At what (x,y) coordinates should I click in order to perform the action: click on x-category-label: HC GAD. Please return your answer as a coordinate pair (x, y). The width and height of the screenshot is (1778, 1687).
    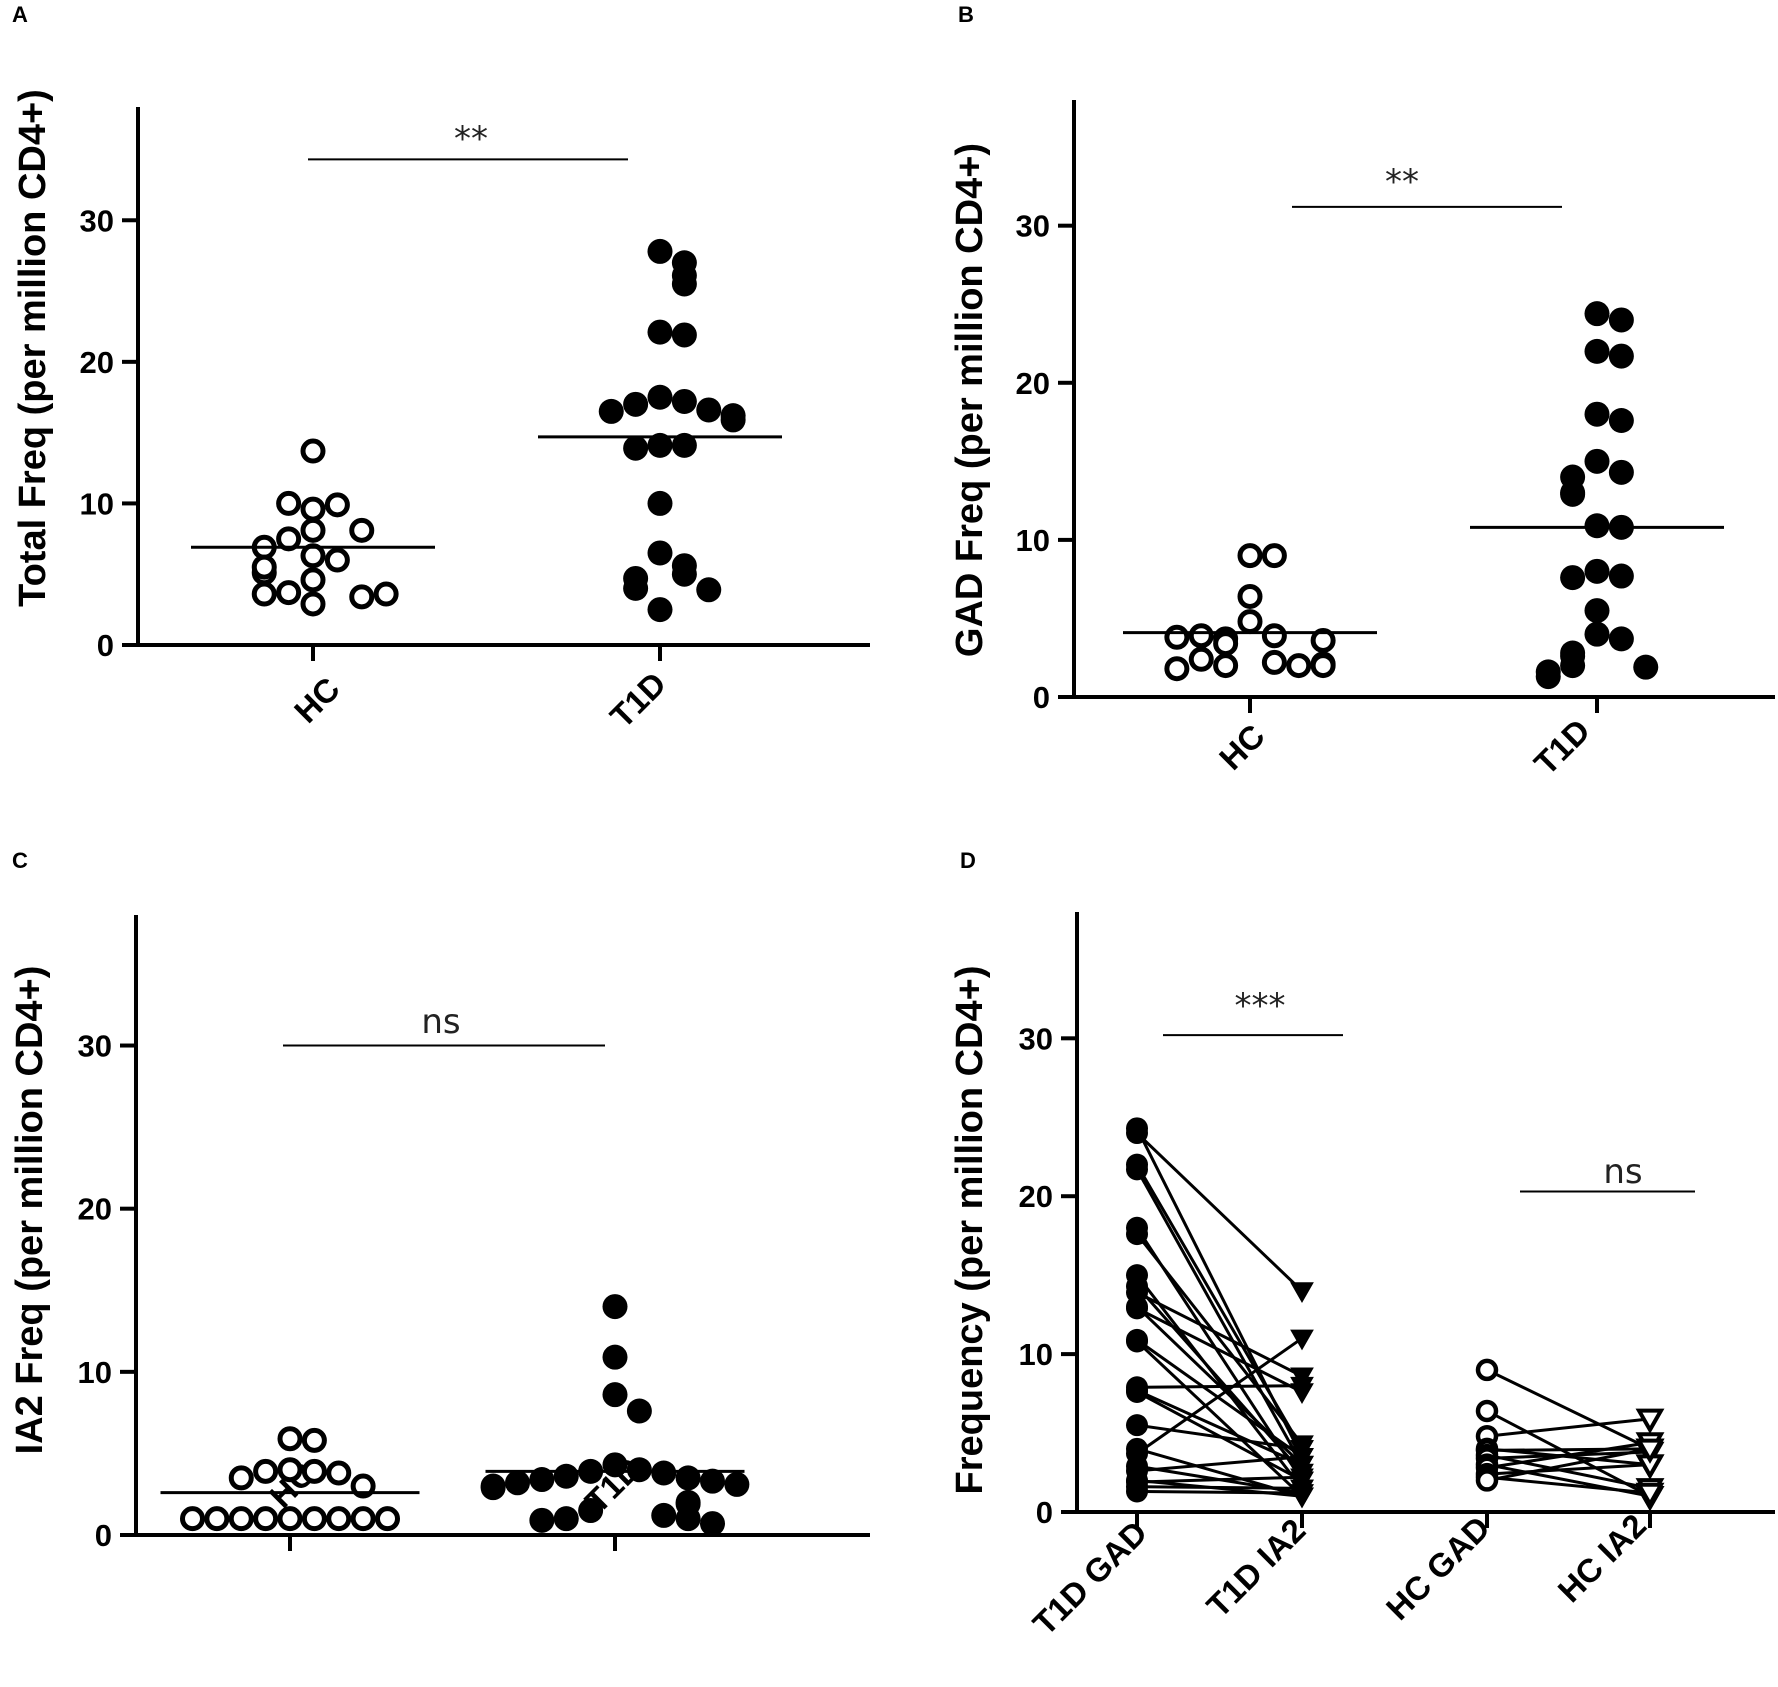
    Looking at the image, I should click on (1438, 1568).